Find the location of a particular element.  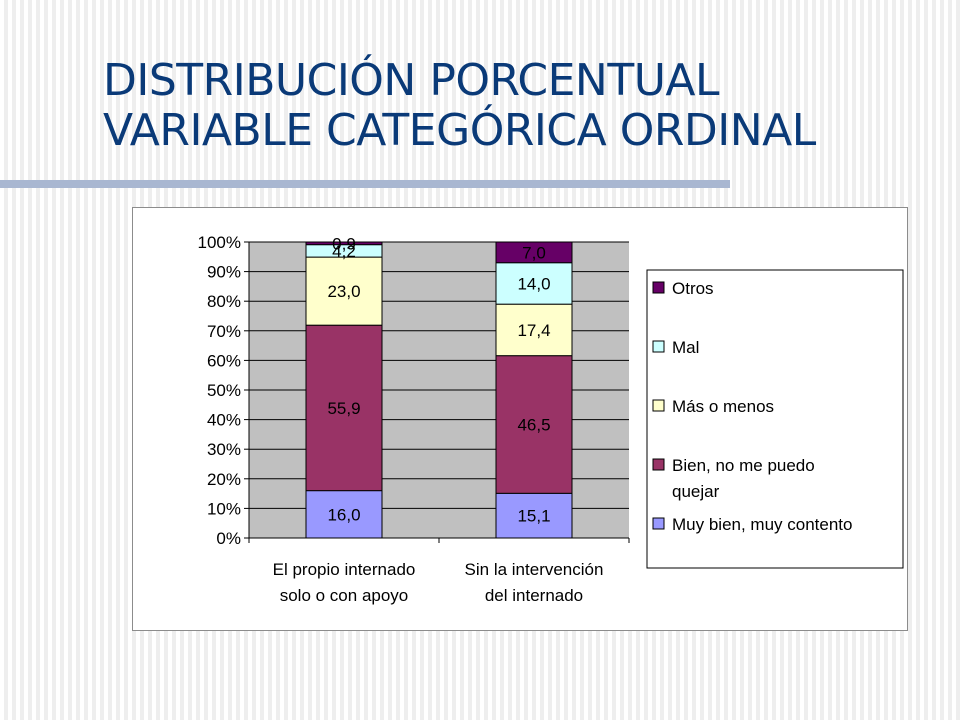

y-tick-label: 0% is located at coordinates (228, 538).